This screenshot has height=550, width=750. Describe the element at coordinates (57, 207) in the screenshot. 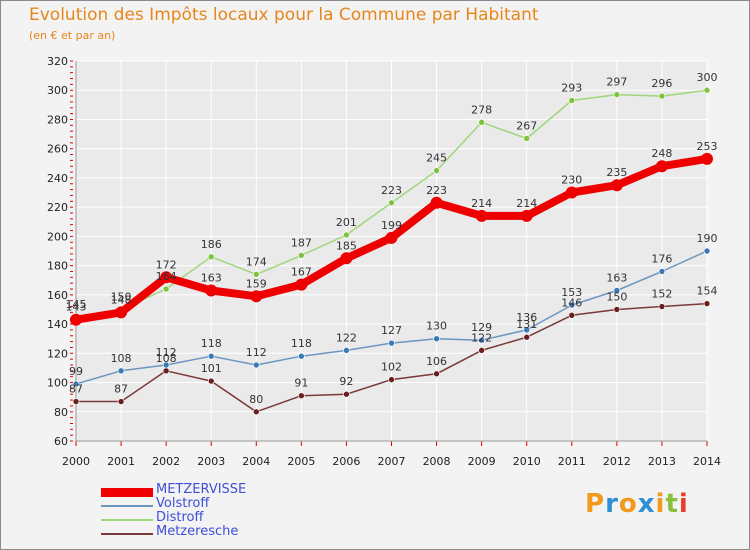

I see `y-tick-label: 220` at that location.